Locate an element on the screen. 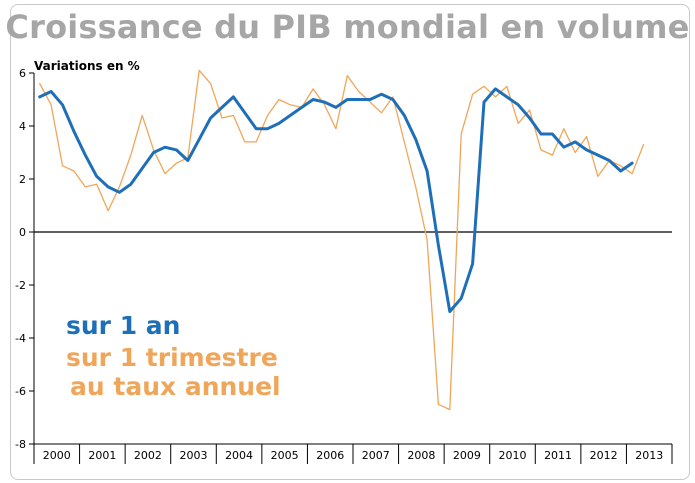 The image size is (695, 483). x-tick-label: 2003 is located at coordinates (194, 455).